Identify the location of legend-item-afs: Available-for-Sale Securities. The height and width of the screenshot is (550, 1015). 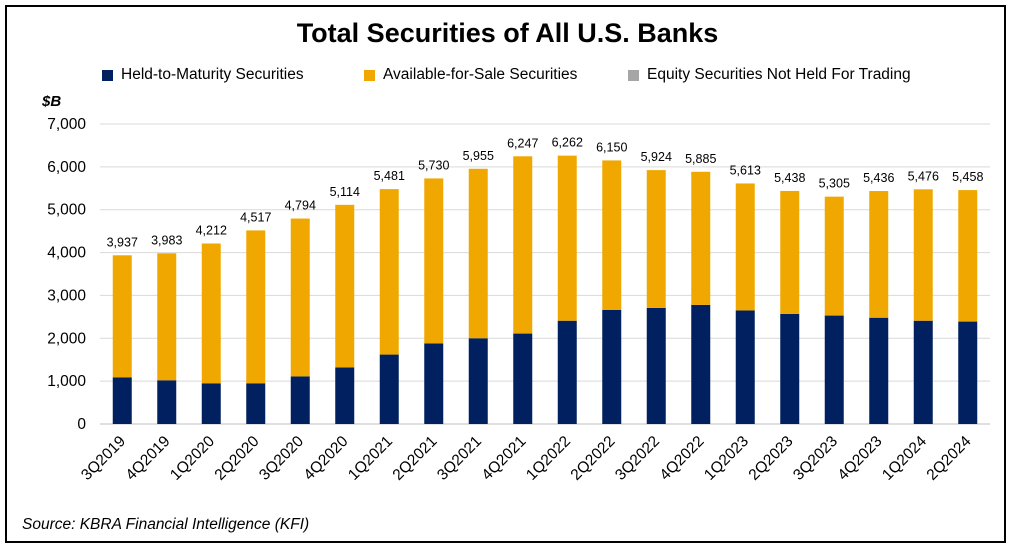
(470, 75).